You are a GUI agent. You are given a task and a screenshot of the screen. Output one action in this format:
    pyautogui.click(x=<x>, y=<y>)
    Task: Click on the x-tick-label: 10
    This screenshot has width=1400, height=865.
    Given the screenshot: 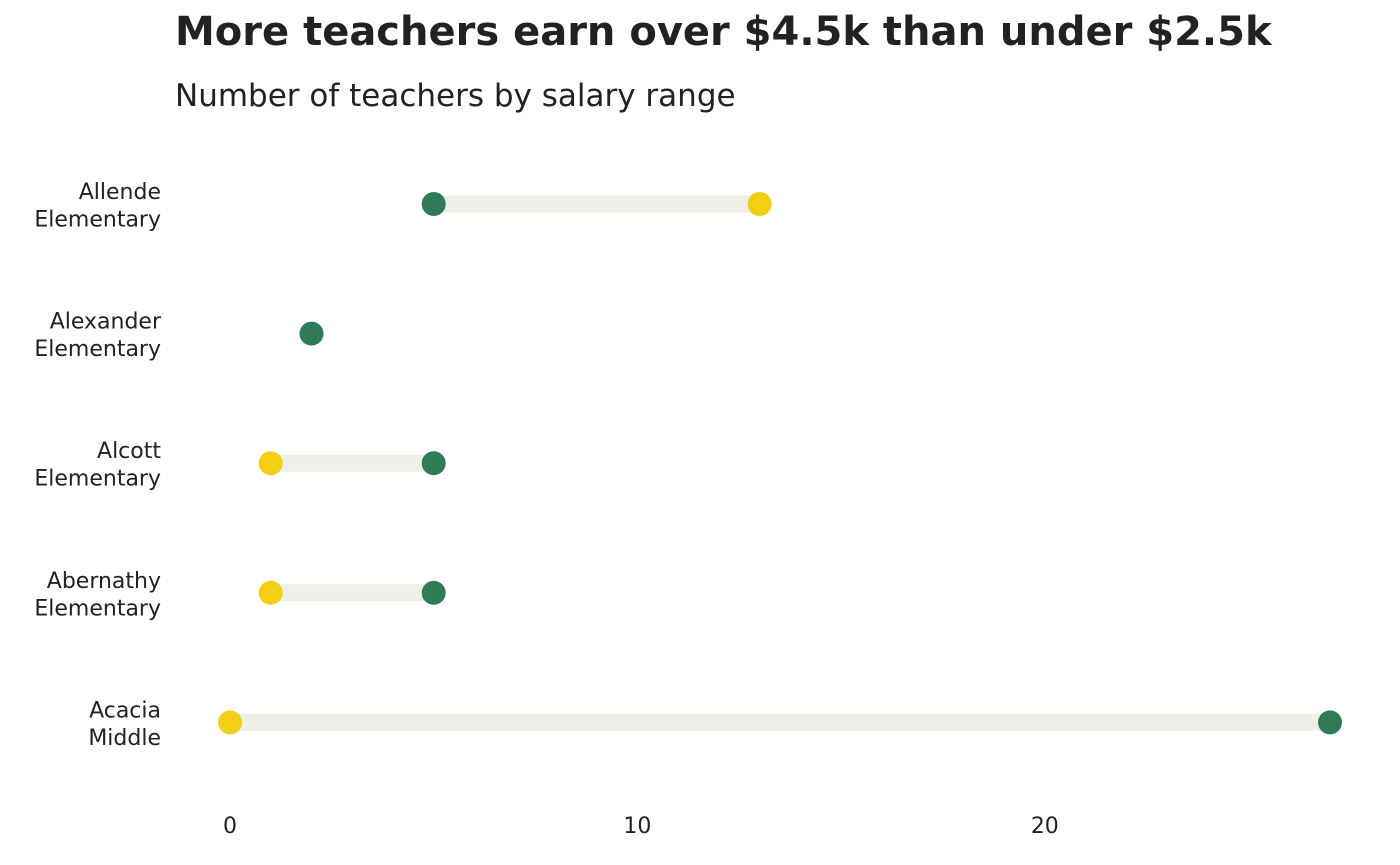 What is the action you would take?
    pyautogui.click(x=637, y=826)
    